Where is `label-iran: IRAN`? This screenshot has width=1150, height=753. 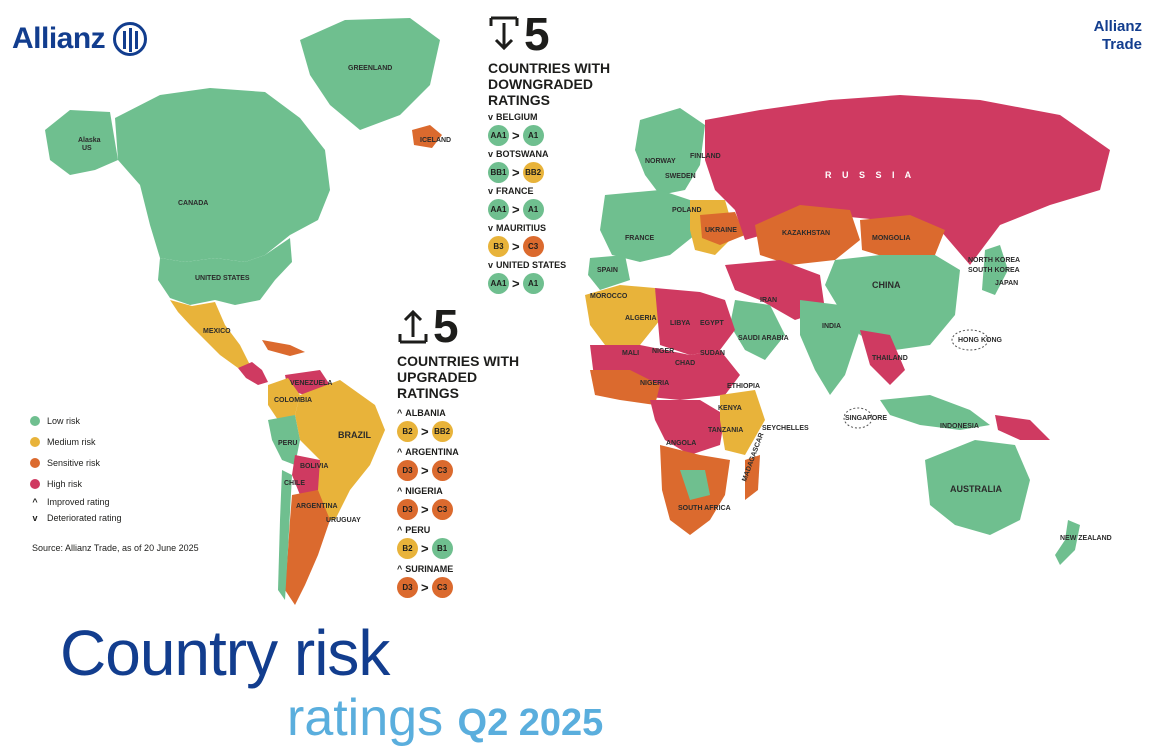
label-iran: IRAN is located at coordinates (768, 300).